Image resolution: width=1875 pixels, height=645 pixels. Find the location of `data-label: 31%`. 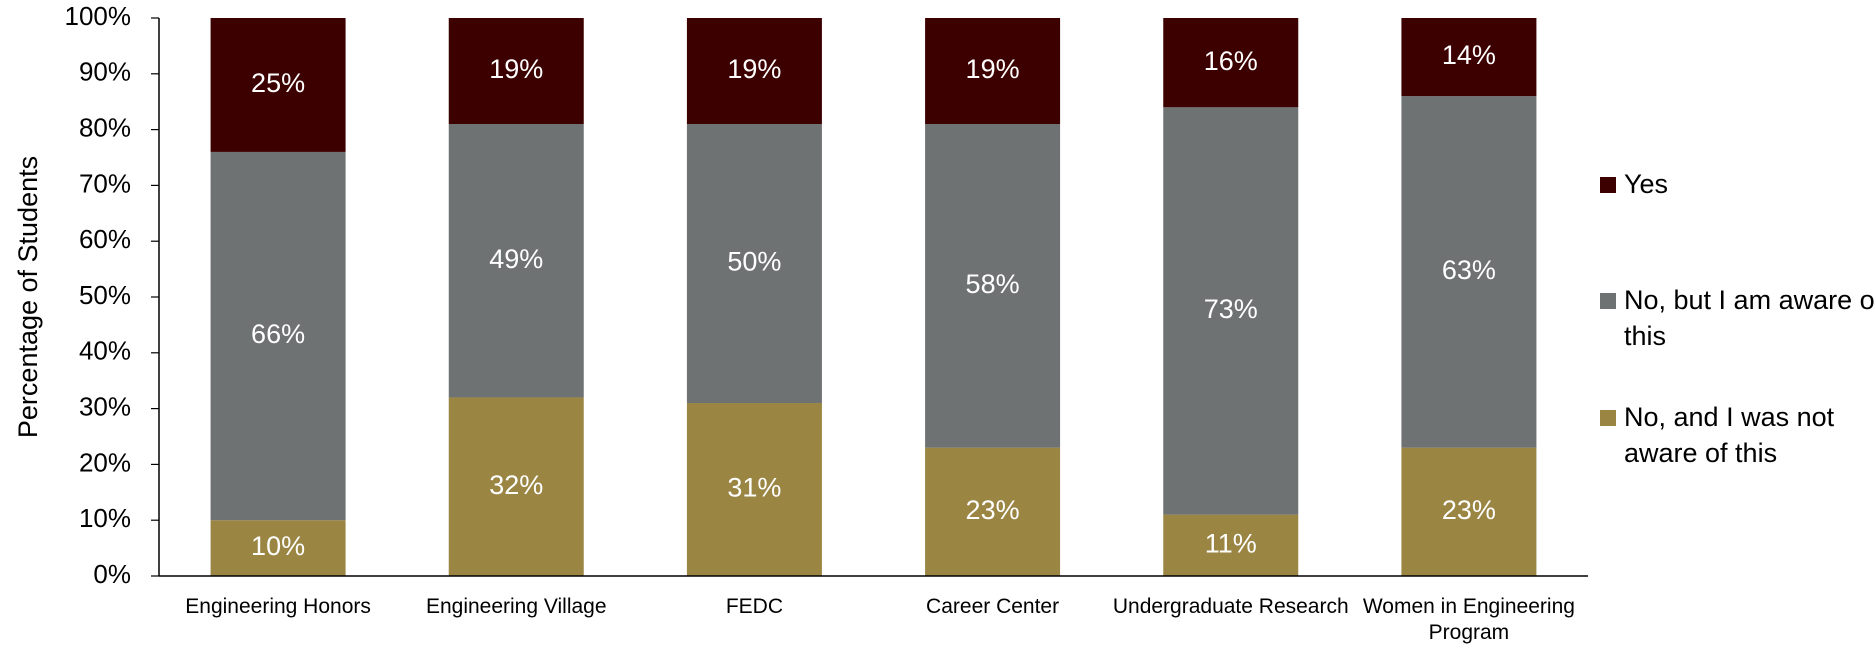

data-label: 31% is located at coordinates (754, 488).